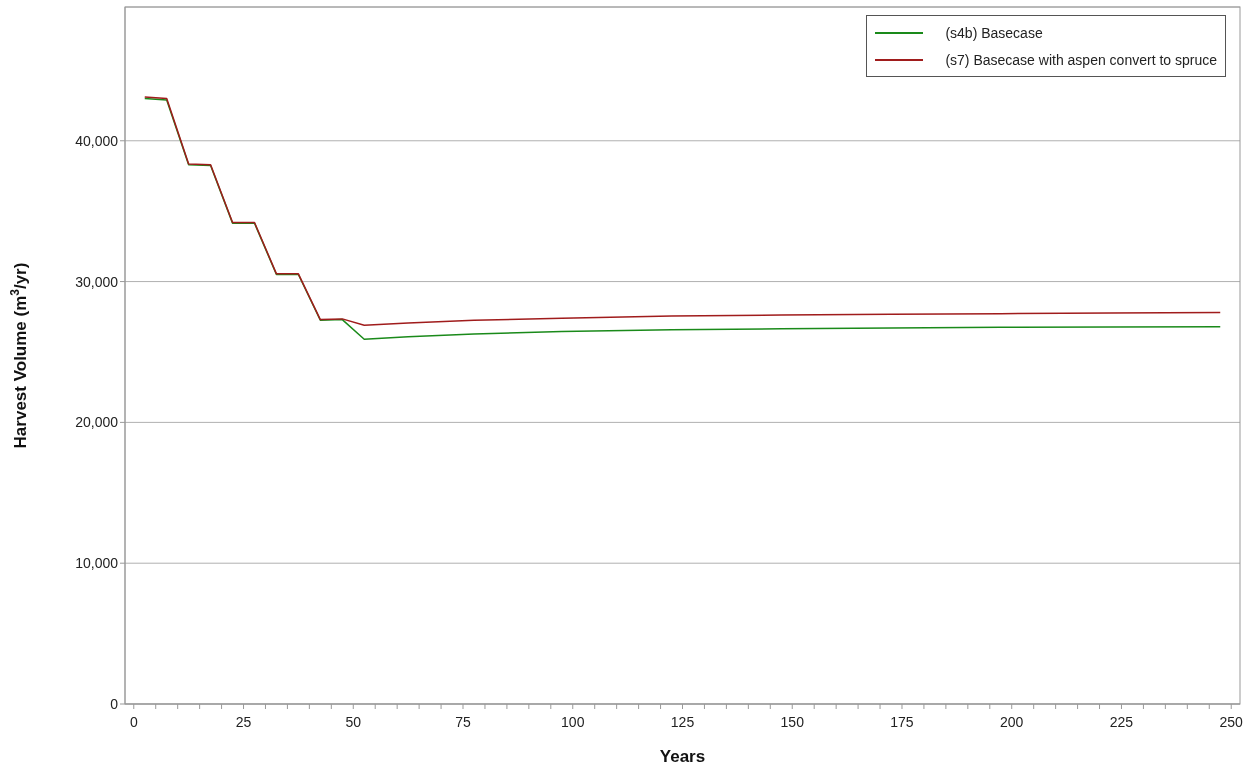 The height and width of the screenshot is (766, 1255). What do you see at coordinates (463, 722) in the screenshot?
I see `x-tick-label: 75` at bounding box center [463, 722].